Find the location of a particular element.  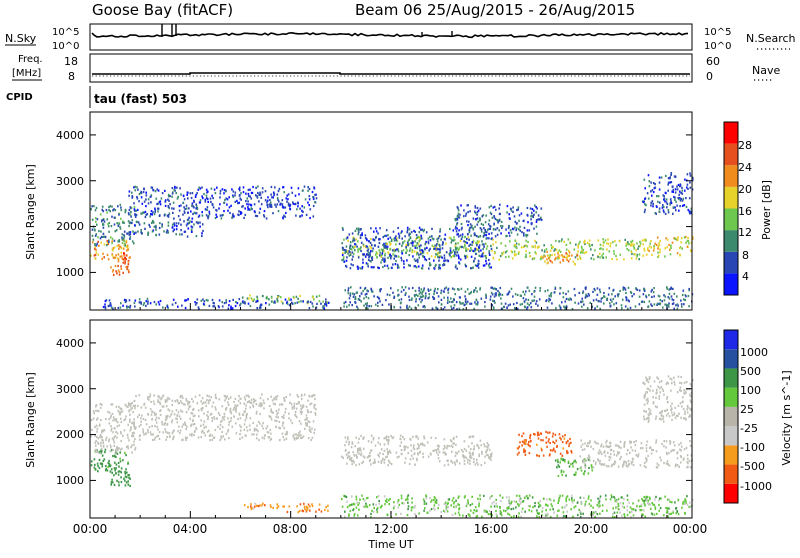

freq-panel: Freq. [MHz] 18 8 60 0 Nave is located at coordinates (396, 68).